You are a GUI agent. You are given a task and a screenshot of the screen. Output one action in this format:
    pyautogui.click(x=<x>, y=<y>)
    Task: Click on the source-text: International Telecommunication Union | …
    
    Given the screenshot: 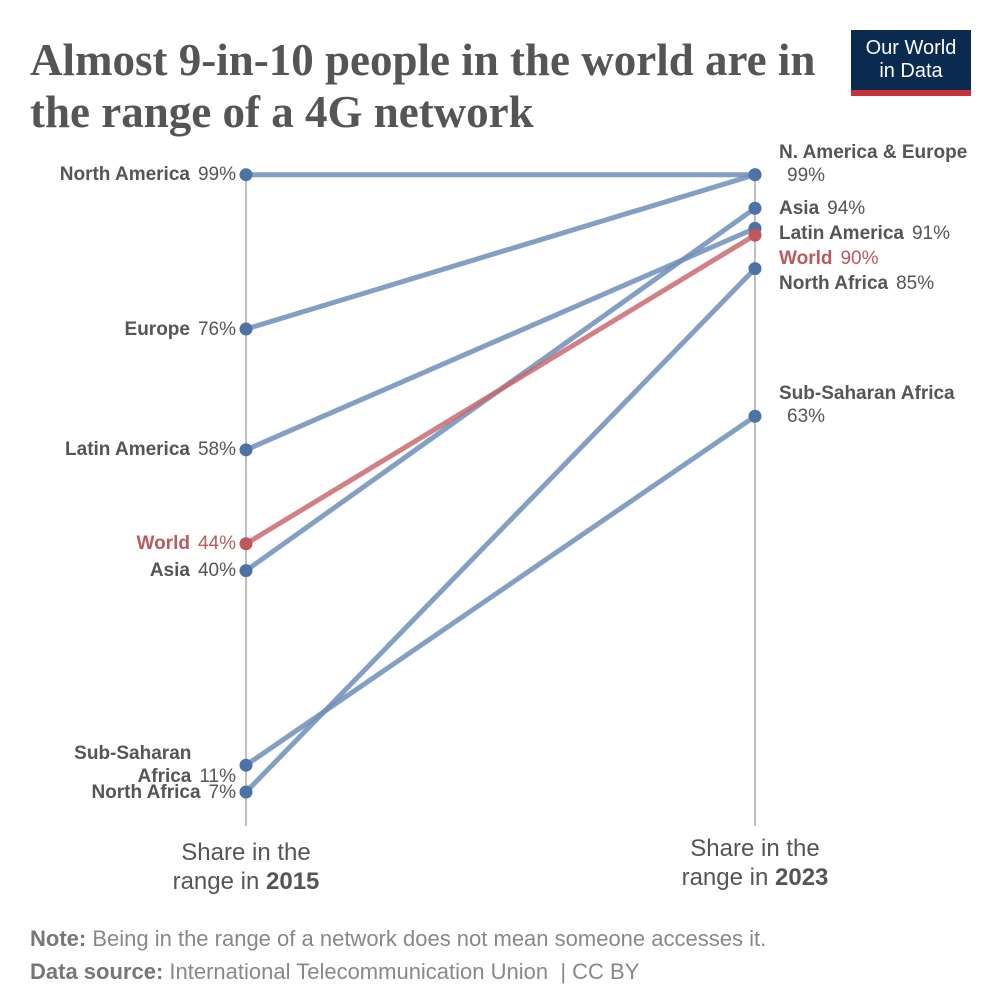 What is the action you would take?
    pyautogui.click(x=404, y=971)
    